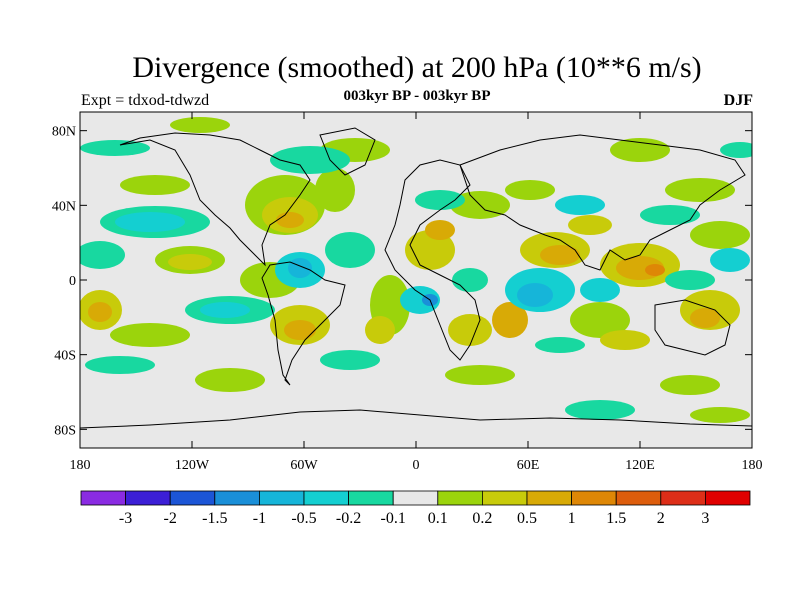 The height and width of the screenshot is (600, 800). What do you see at coordinates (348, 518) in the screenshot?
I see `colorbar-label: -0.2` at bounding box center [348, 518].